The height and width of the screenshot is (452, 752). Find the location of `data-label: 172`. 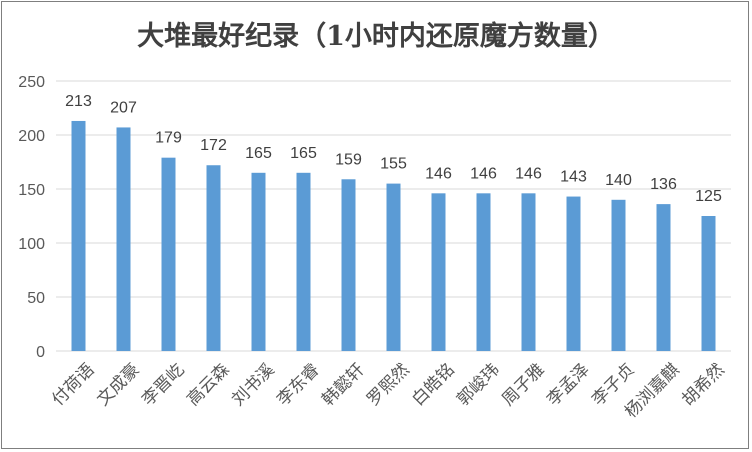

data-label: 172 is located at coordinates (213, 145).